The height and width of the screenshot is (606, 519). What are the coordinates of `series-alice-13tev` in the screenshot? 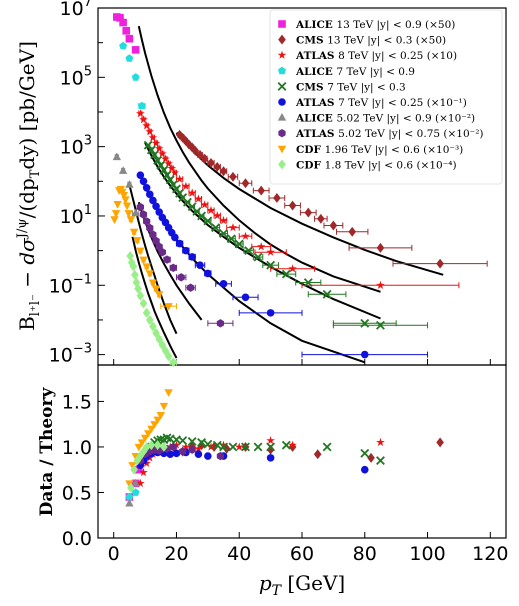 It's located at (126, 33).